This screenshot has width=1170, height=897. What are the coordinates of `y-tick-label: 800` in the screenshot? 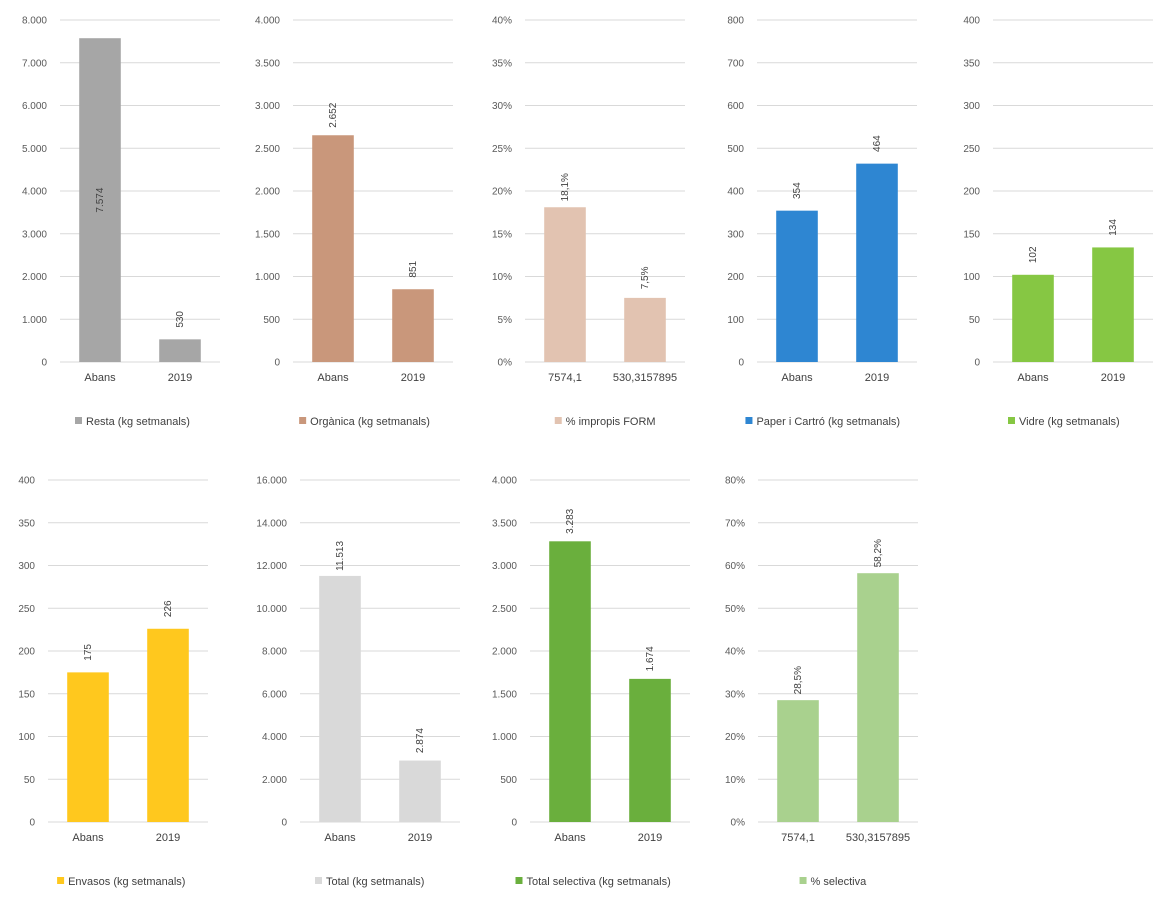 It's located at (735, 21).